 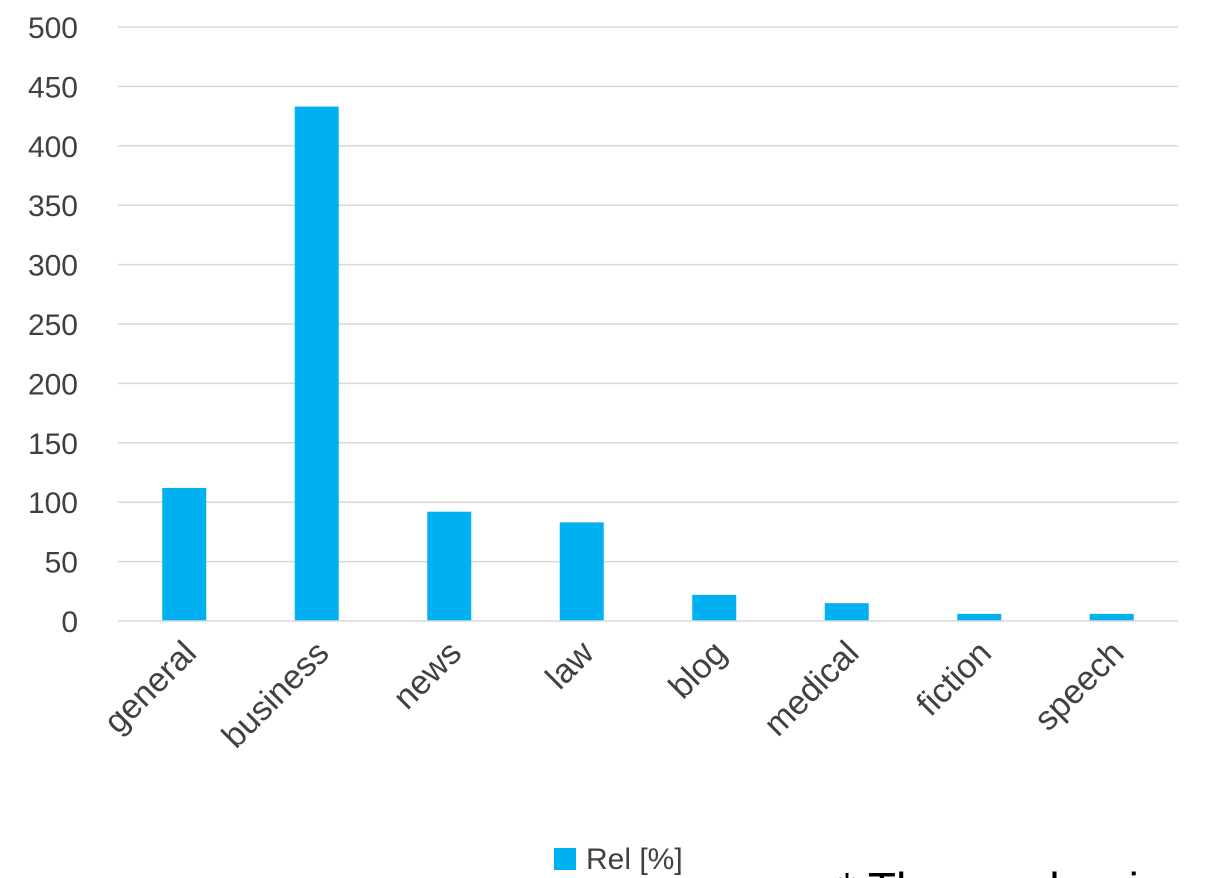 I want to click on y-tick-label: 500, so click(x=53, y=28).